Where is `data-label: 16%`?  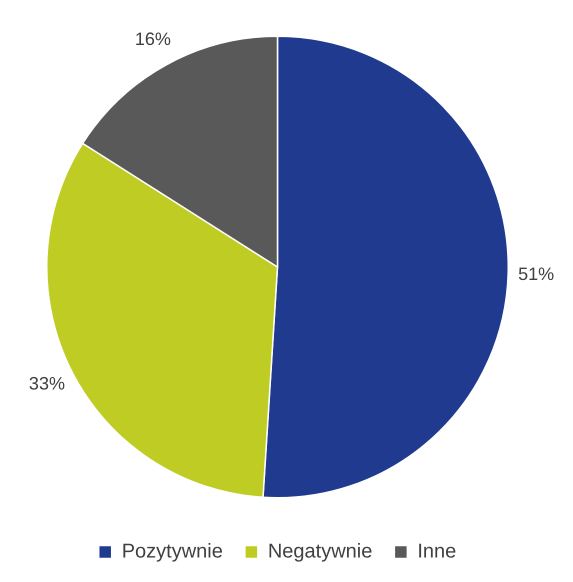
data-label: 16% is located at coordinates (152, 39).